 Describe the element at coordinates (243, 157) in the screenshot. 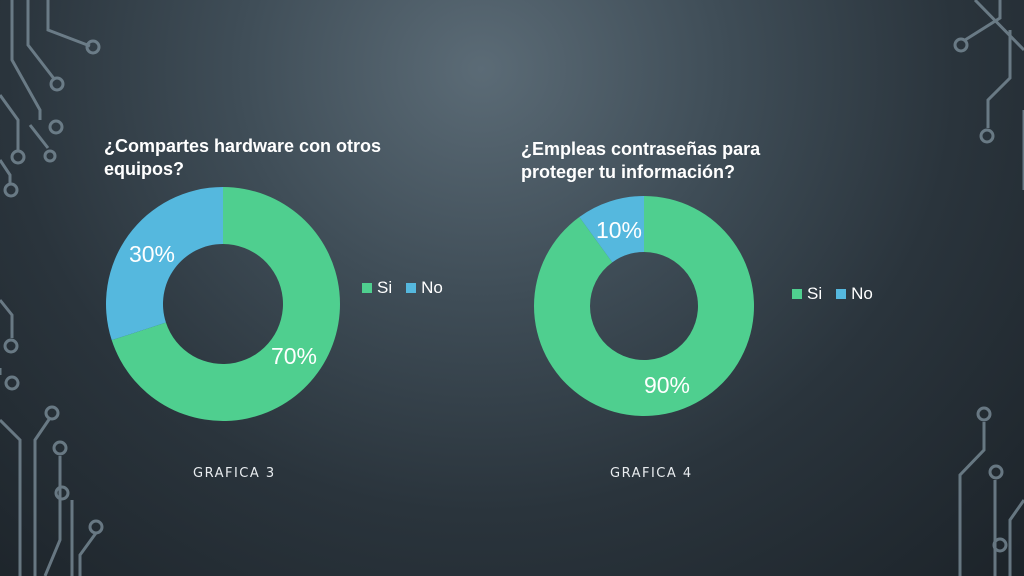

I see `chart-title: ¿Compartes hardware con otros equipos?` at that location.